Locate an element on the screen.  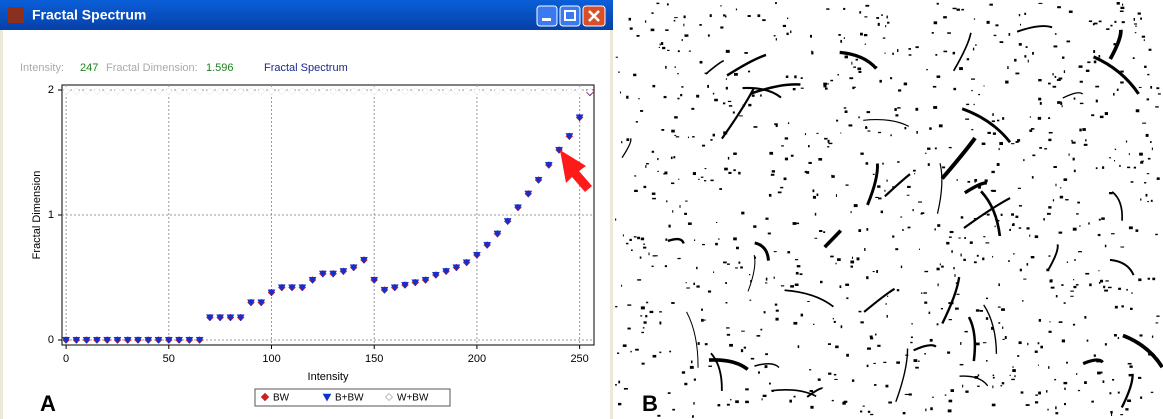
maximize-glyph is located at coordinates (570, 15).